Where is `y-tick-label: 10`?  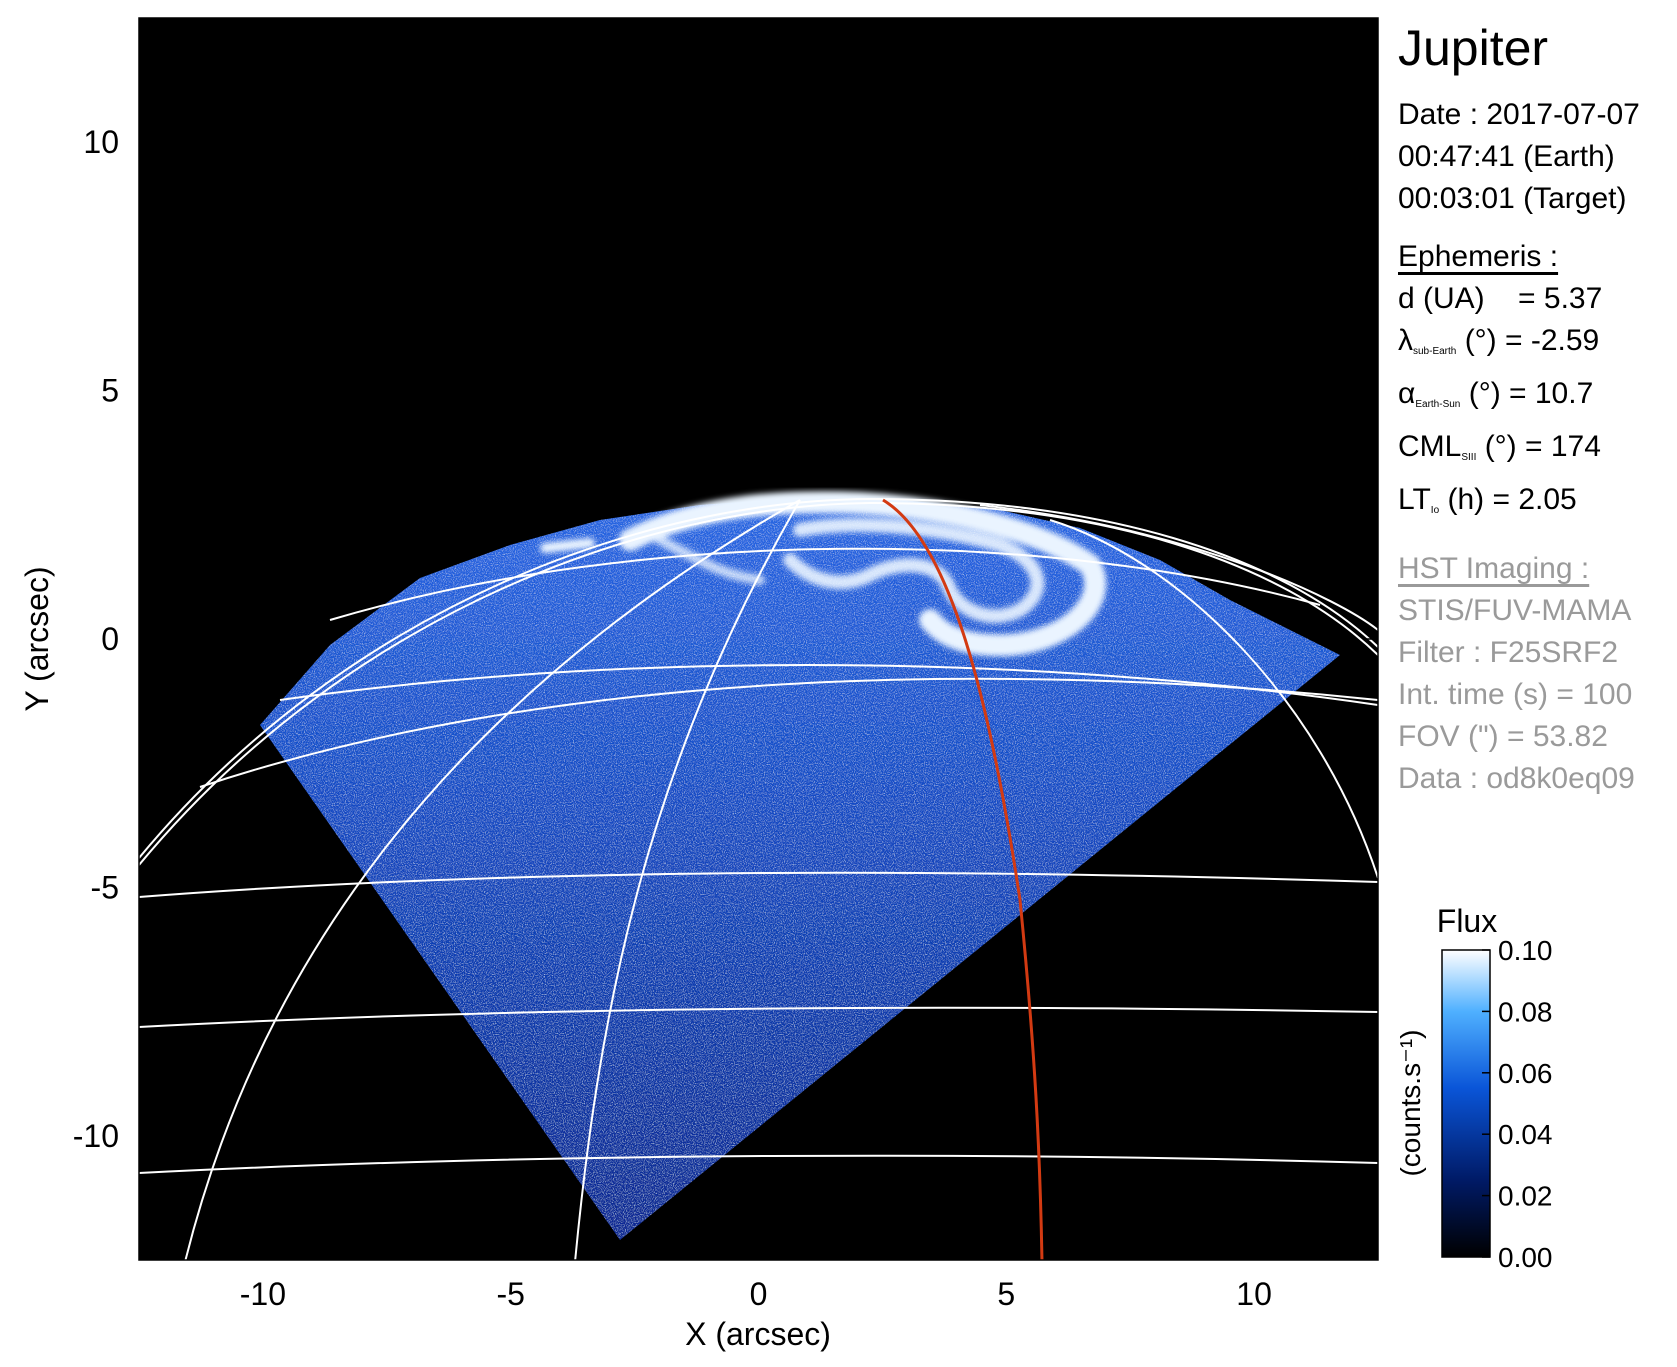 y-tick-label: 10 is located at coordinates (101, 142).